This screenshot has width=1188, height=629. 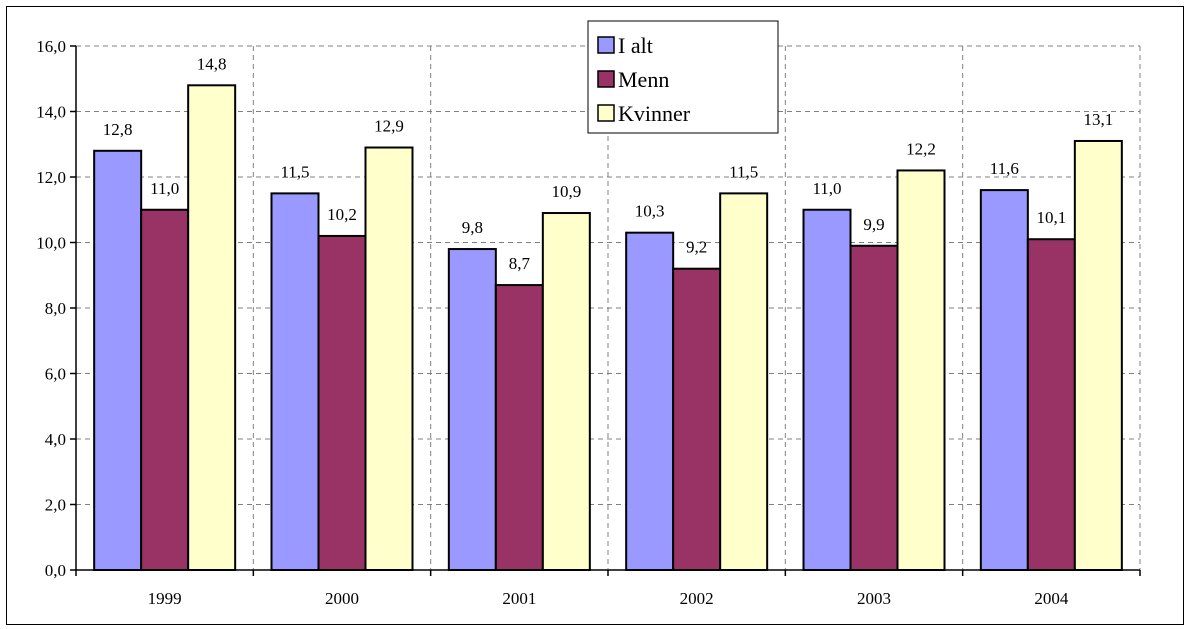 What do you see at coordinates (165, 598) in the screenshot?
I see `x-tick-label-1999: 1999` at bounding box center [165, 598].